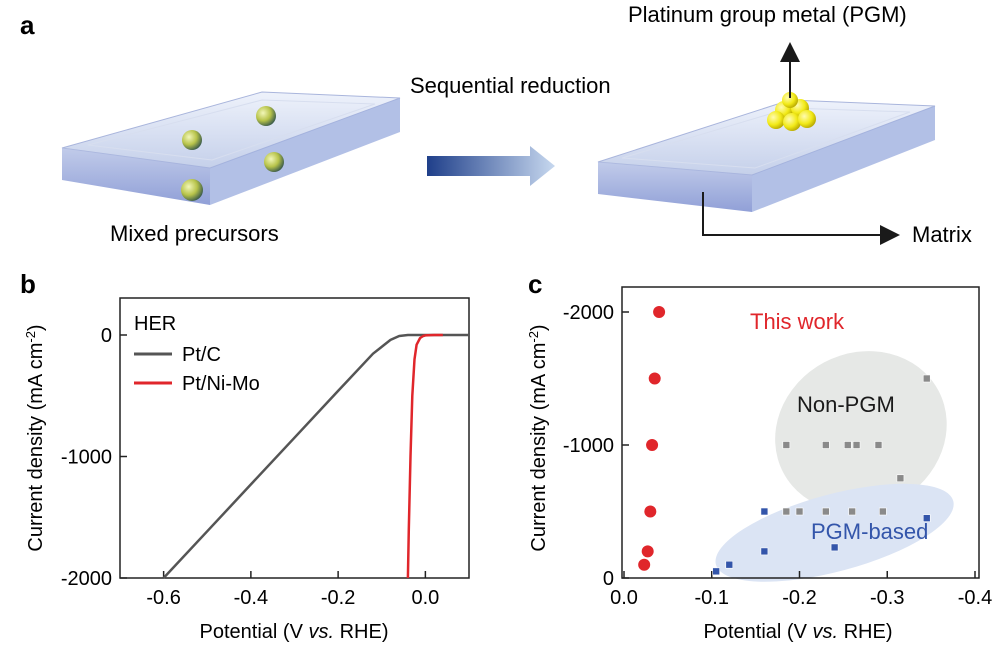  I want to click on panel-letter-a: a, so click(27, 25).